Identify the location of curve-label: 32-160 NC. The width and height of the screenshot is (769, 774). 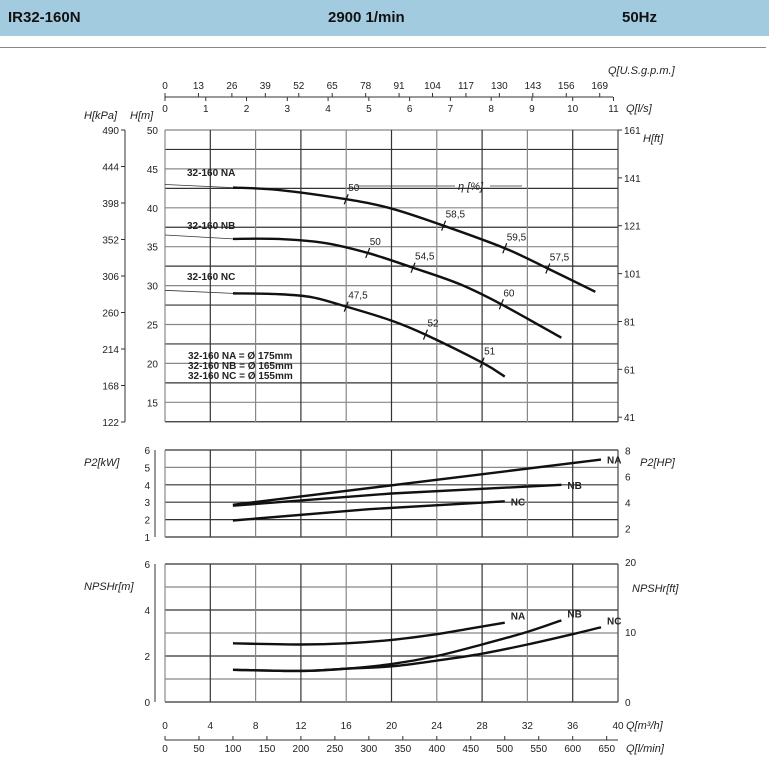
(211, 277).